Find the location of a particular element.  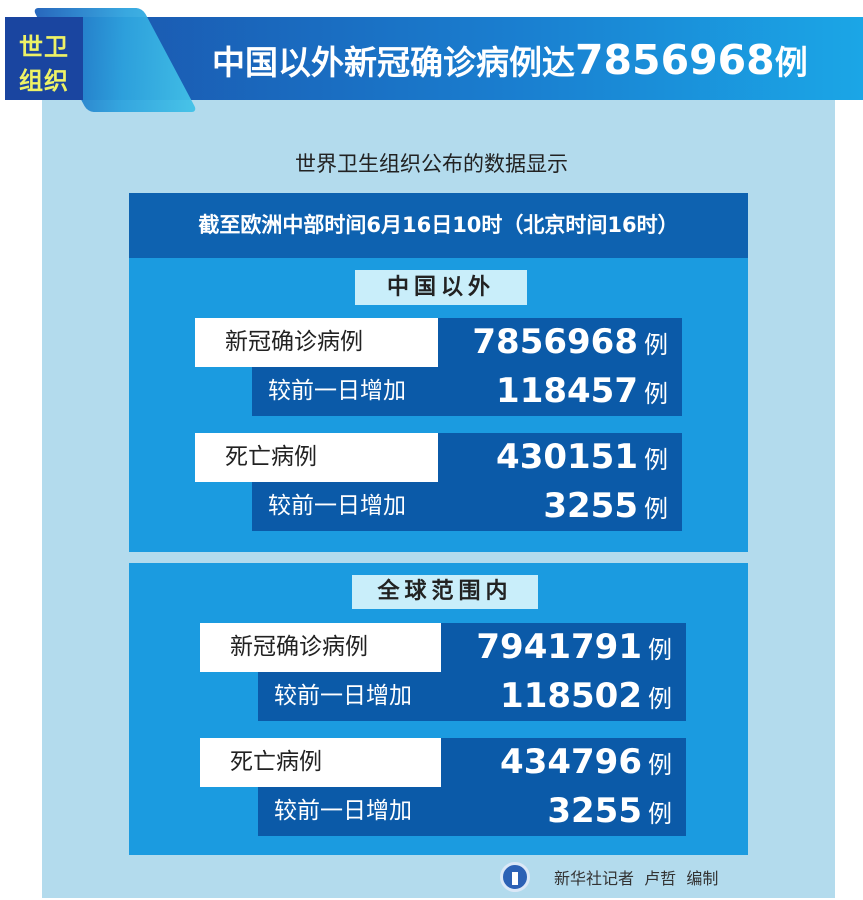

headline: 中国以外新冠确诊病例达7856968例 is located at coordinates (510, 60).